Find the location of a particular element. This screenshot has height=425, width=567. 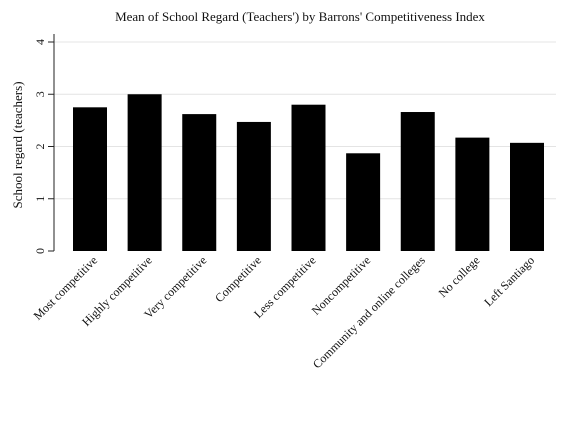

y-tick-label: 4 is located at coordinates (40, 42).